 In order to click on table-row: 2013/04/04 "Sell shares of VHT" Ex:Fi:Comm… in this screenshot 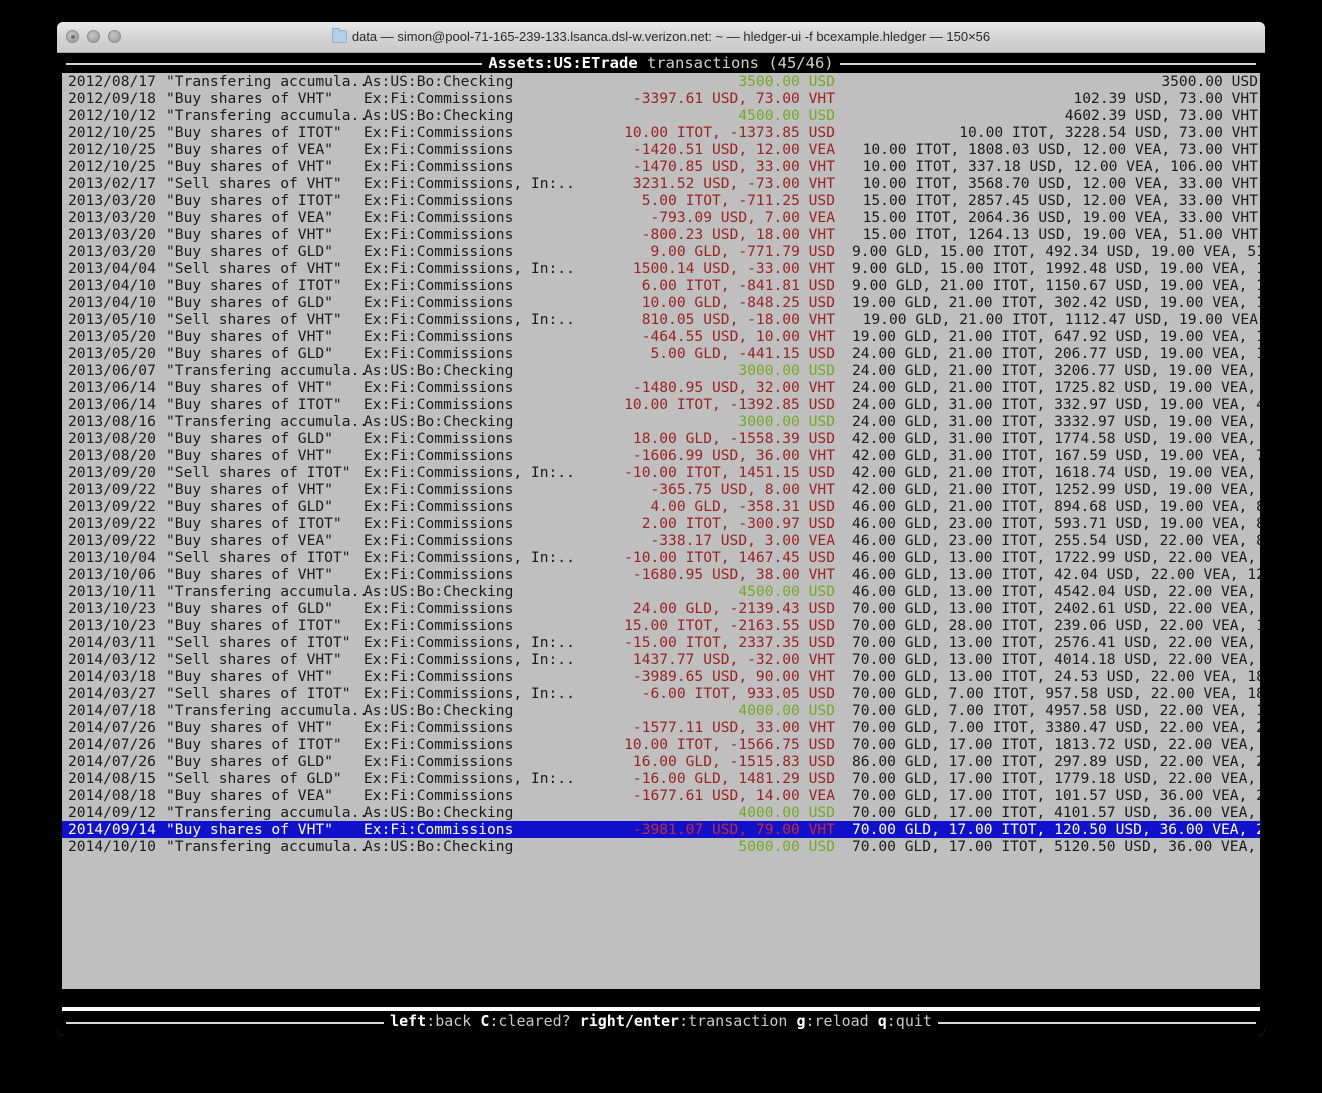, I will do `click(661, 268)`.